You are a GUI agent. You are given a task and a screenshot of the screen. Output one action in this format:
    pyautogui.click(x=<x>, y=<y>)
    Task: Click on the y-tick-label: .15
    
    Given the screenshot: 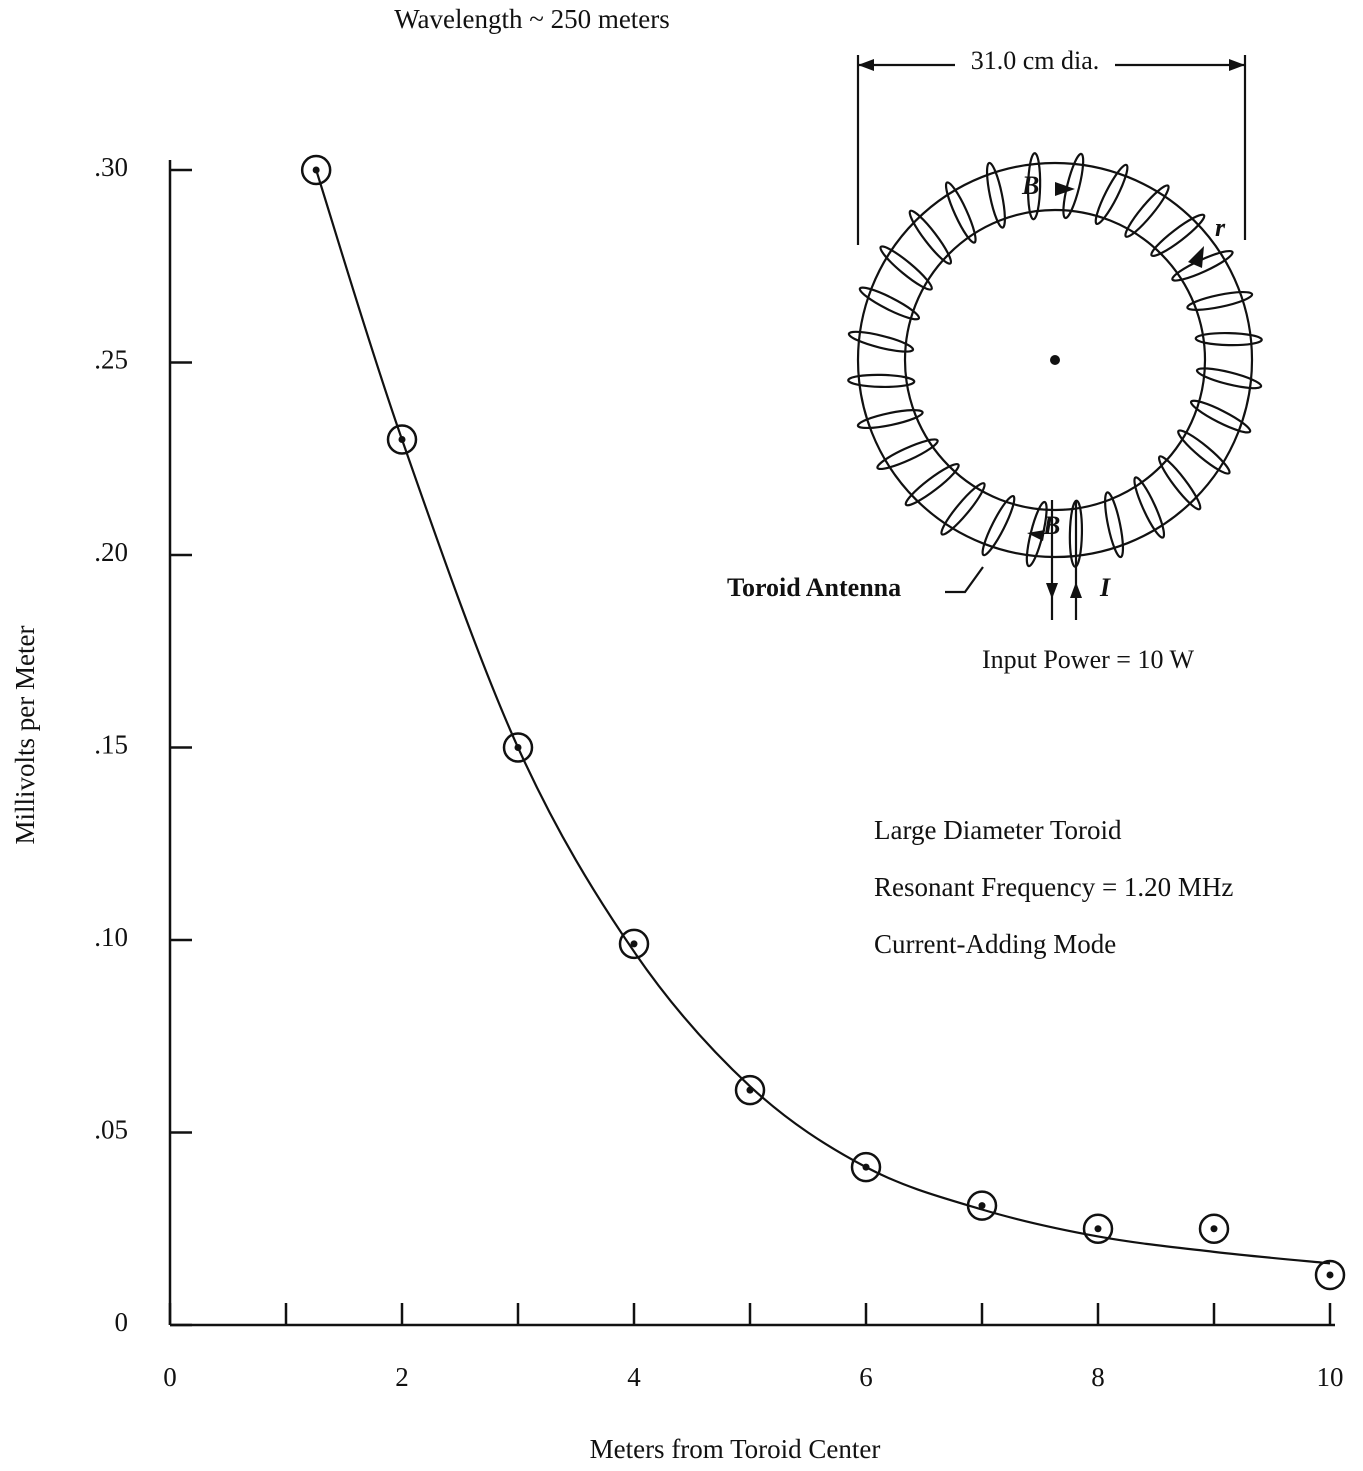 What is the action you would take?
    pyautogui.click(x=111, y=745)
    